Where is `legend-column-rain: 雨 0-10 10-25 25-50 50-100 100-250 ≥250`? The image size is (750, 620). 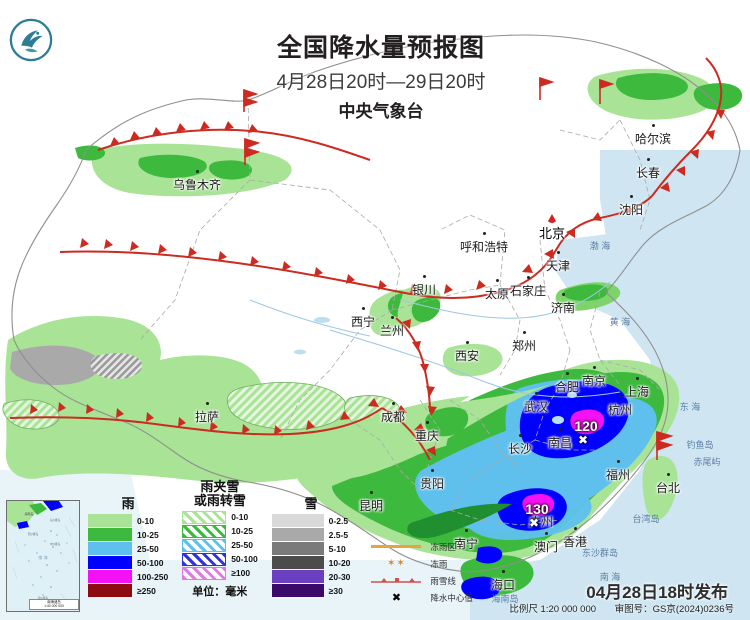 legend-column-rain: 雨 0-10 10-25 25-50 50-100 100-250 ≥250 is located at coordinates (128, 547).